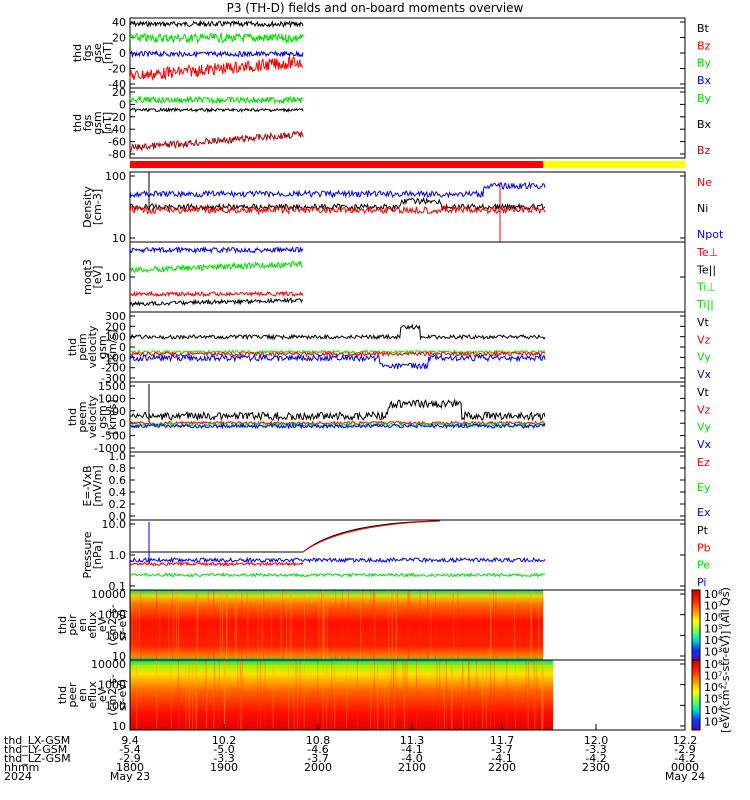 The width and height of the screenshot is (750, 800). I want to click on legend-Ti⊥: Ti⊥, so click(706, 287).